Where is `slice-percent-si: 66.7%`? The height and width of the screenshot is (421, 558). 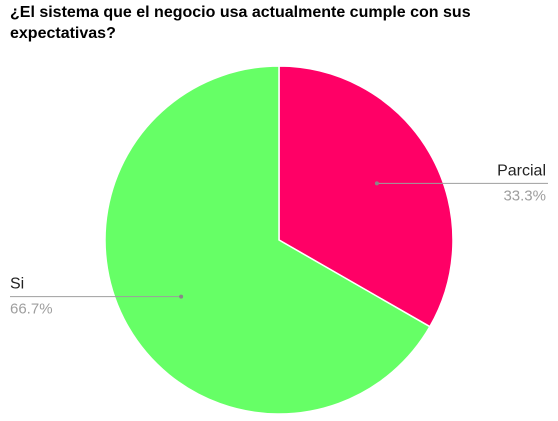 slice-percent-si: 66.7% is located at coordinates (31, 309).